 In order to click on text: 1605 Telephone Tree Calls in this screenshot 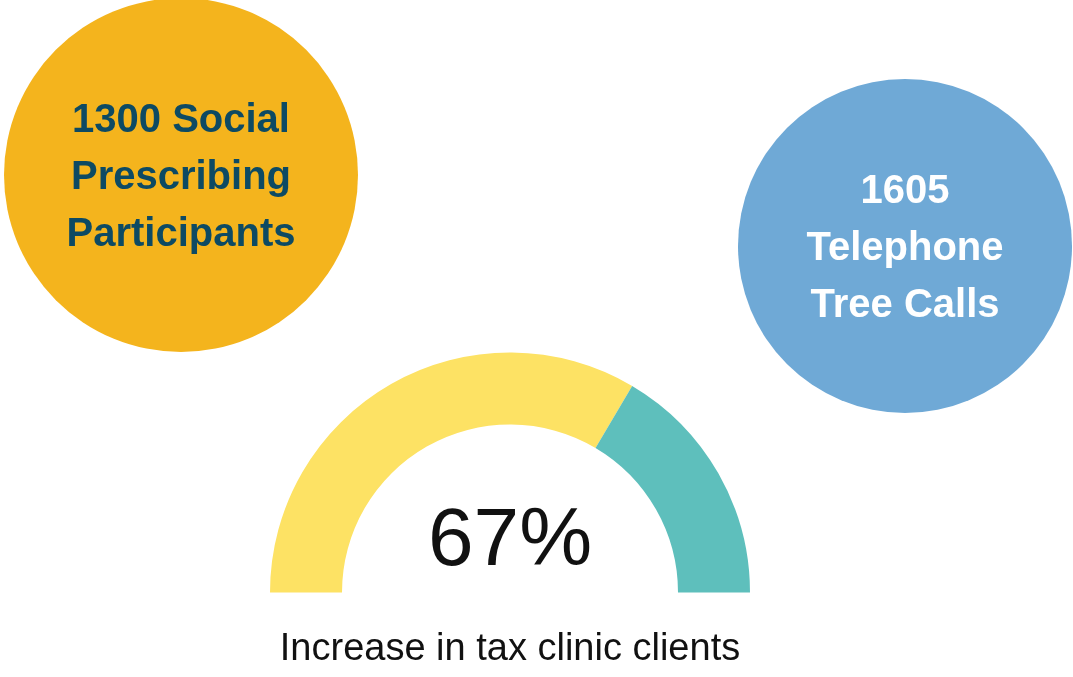, I will do `click(905, 246)`.